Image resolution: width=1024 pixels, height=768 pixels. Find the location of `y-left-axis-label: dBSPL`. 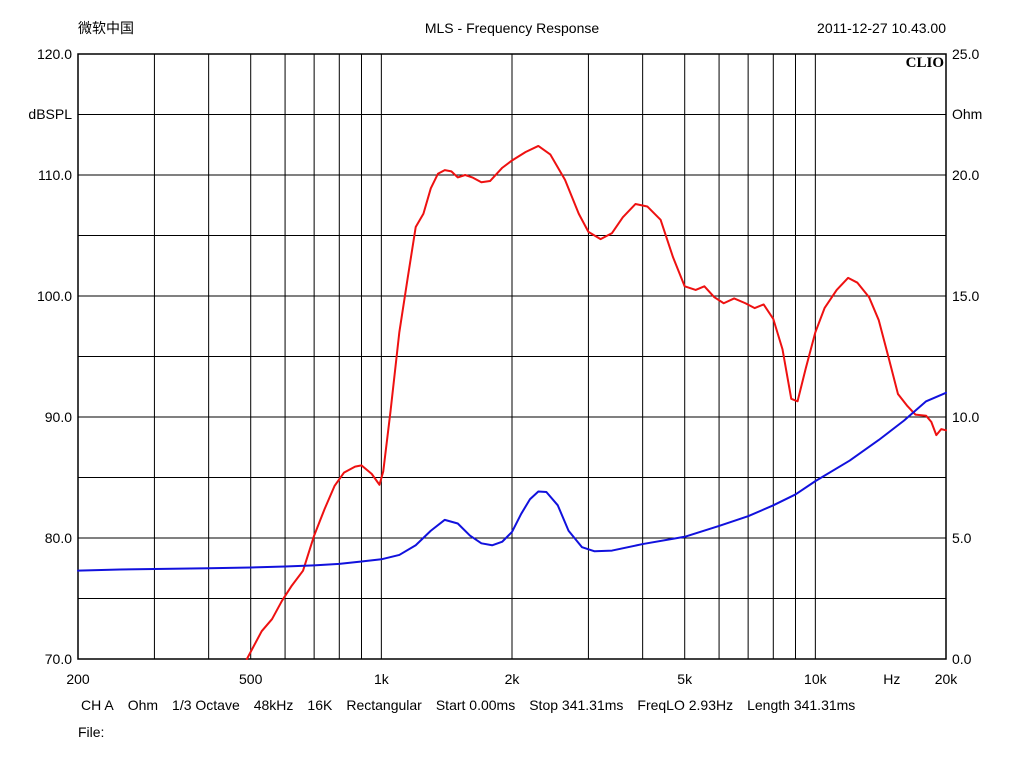

y-left-axis-label: dBSPL is located at coordinates (50, 114).